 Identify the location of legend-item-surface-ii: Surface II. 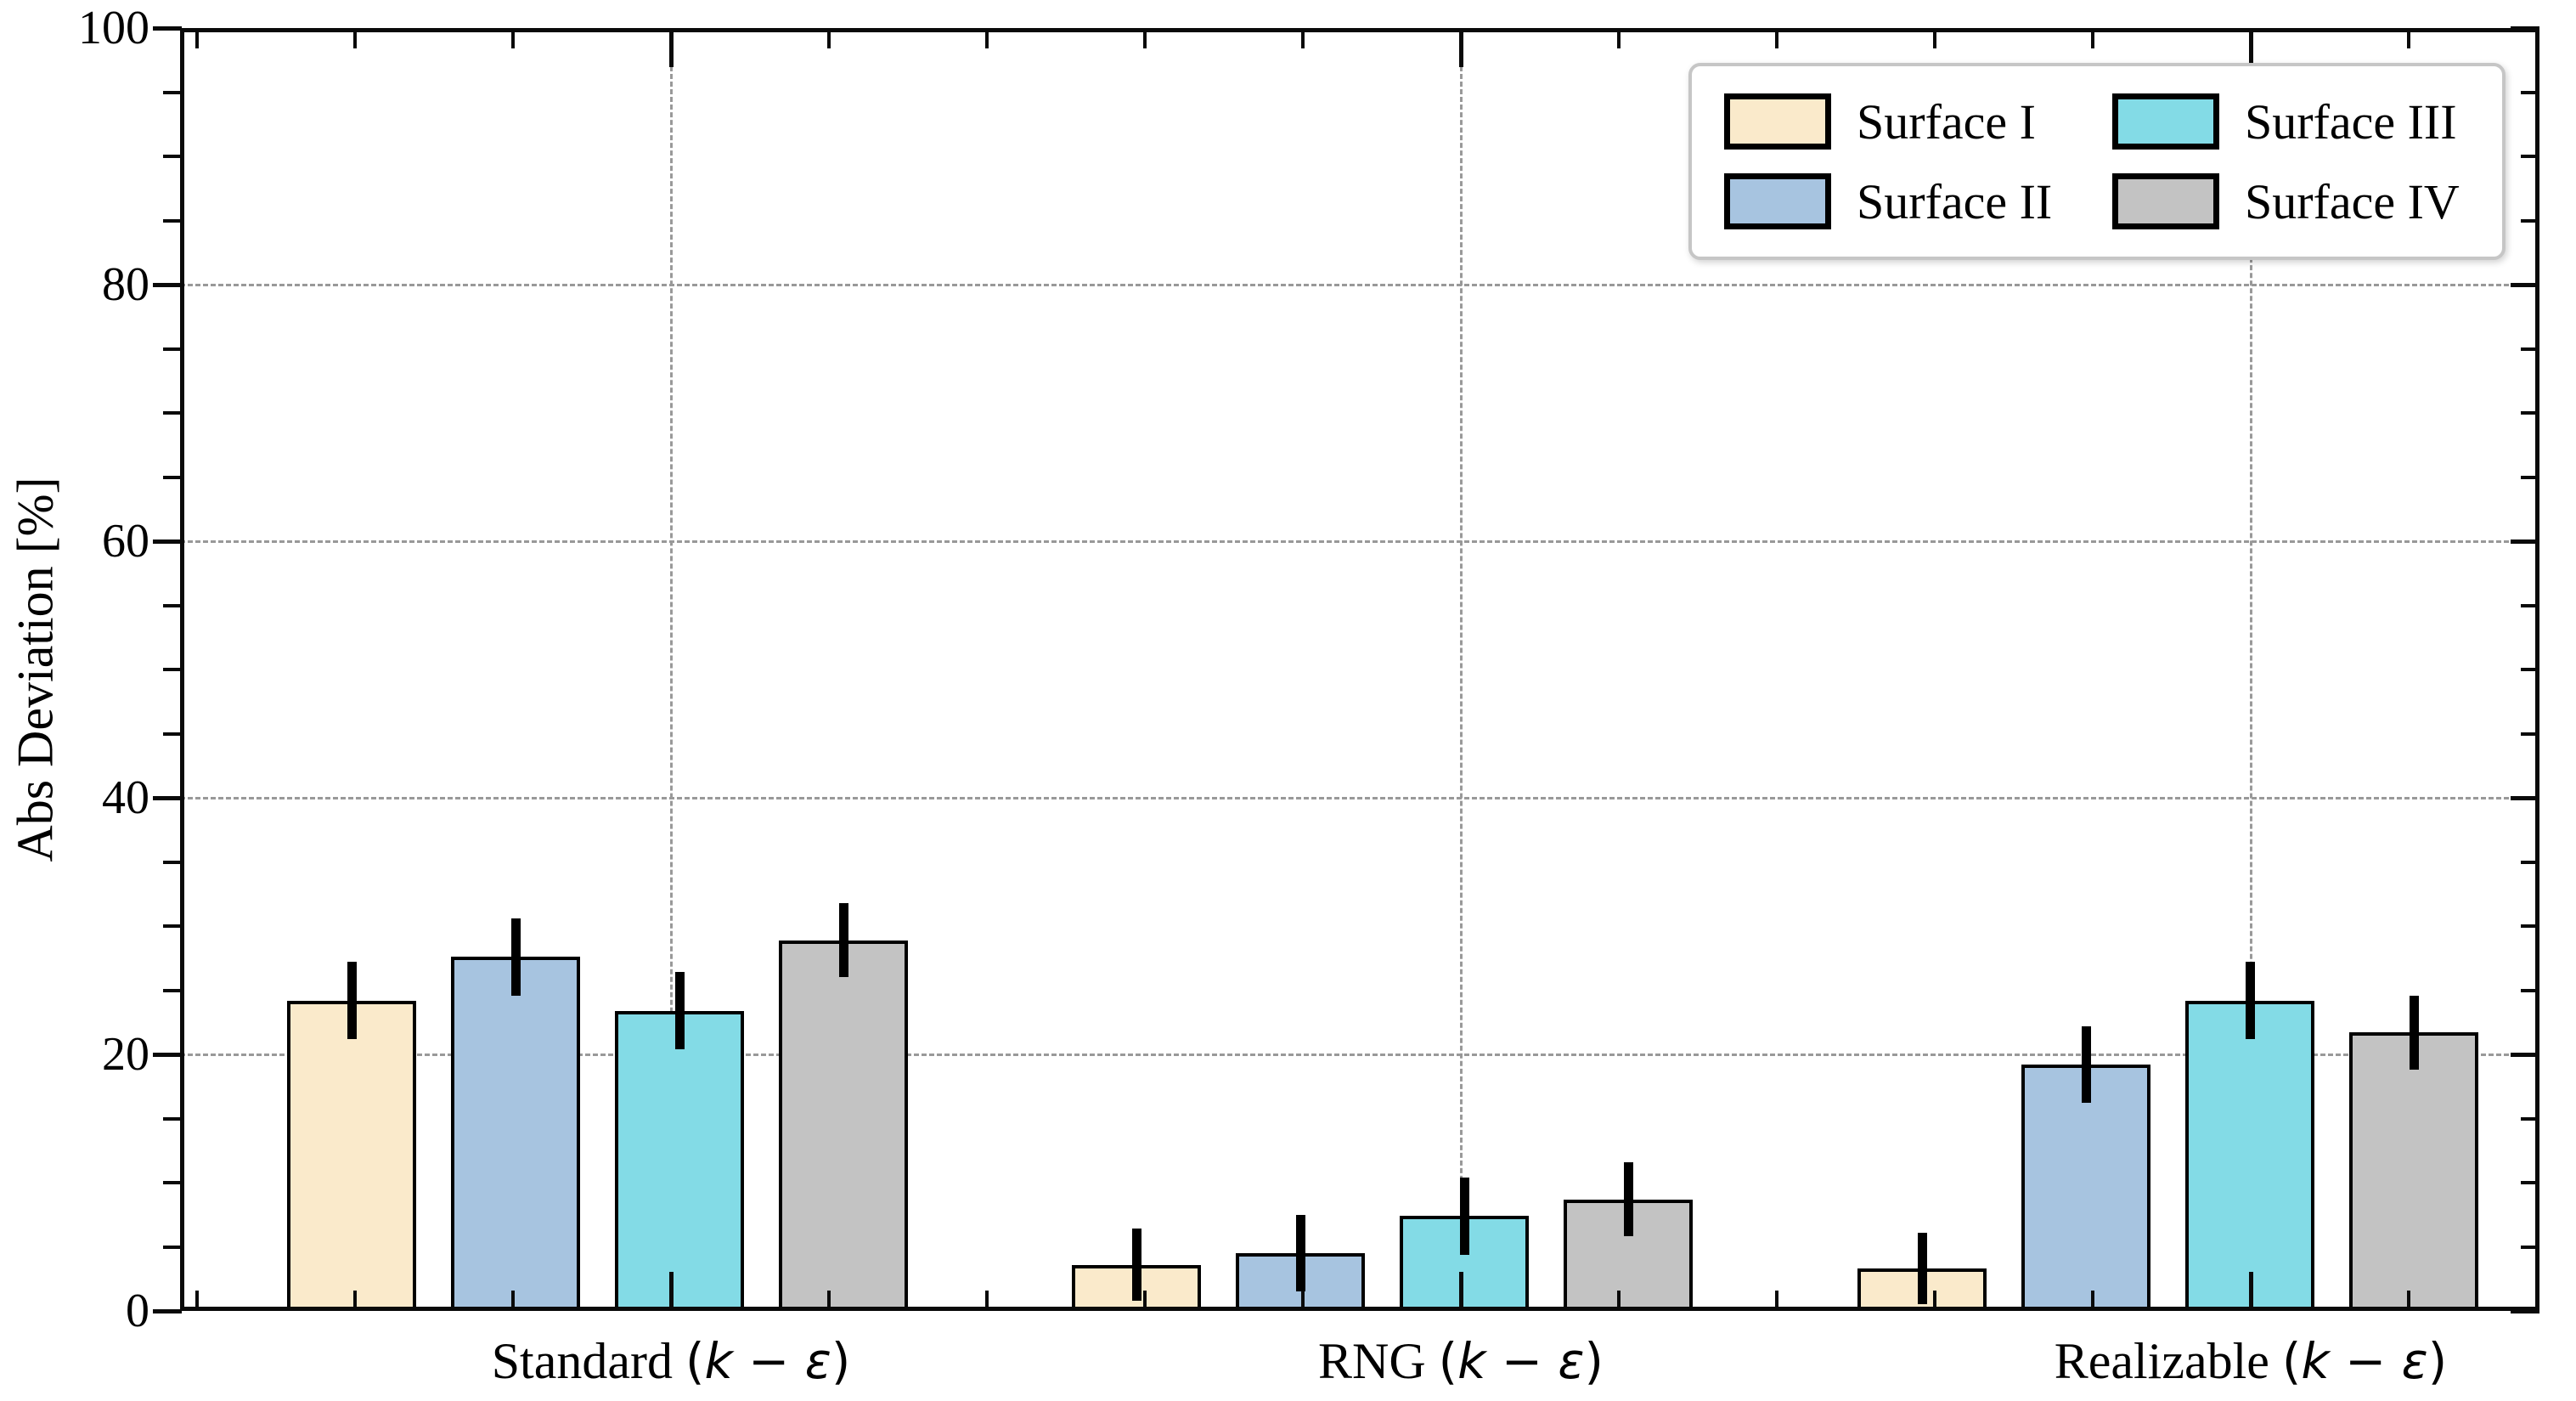
(1903, 201).